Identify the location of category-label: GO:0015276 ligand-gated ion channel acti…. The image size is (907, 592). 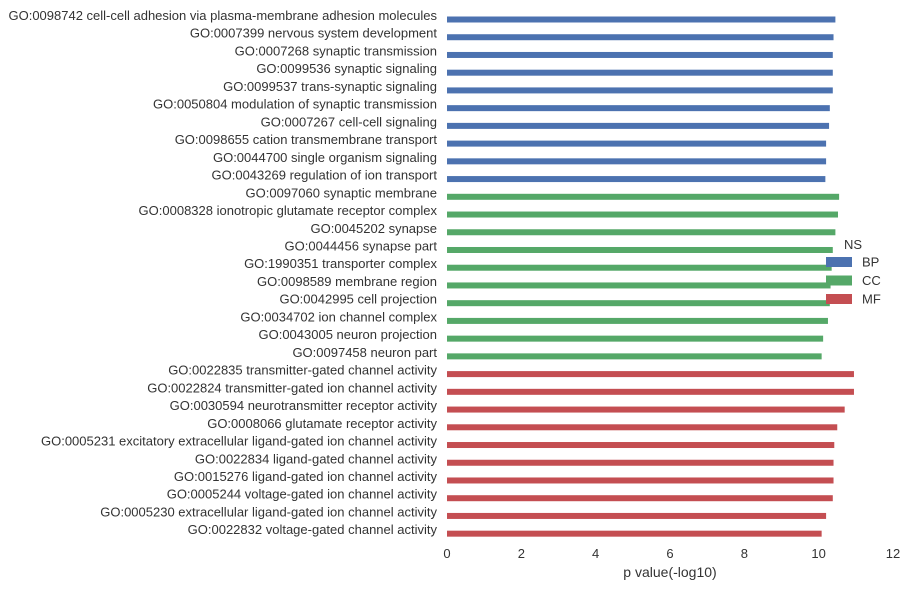
(306, 476).